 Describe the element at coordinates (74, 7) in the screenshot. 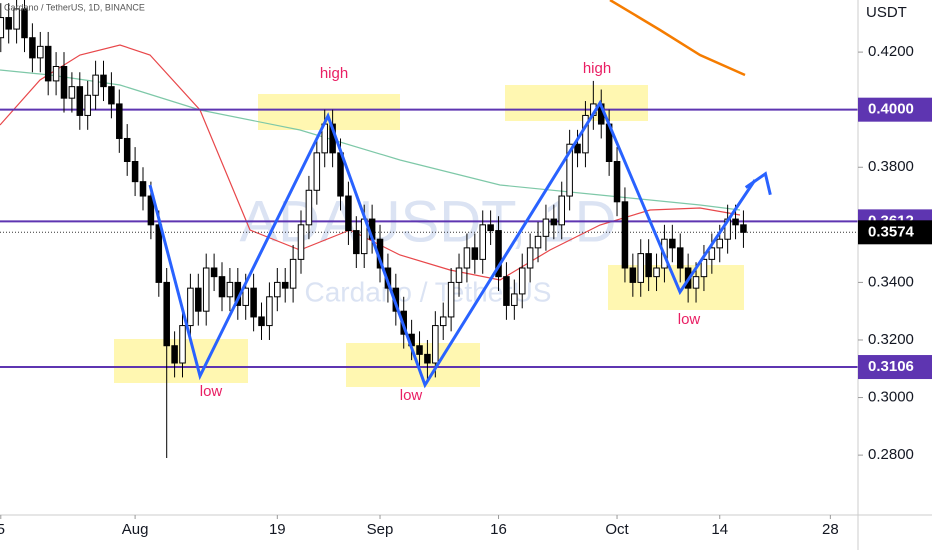

I see `chart-title: Cardano / TetherUS, 1D, BINANCE` at that location.